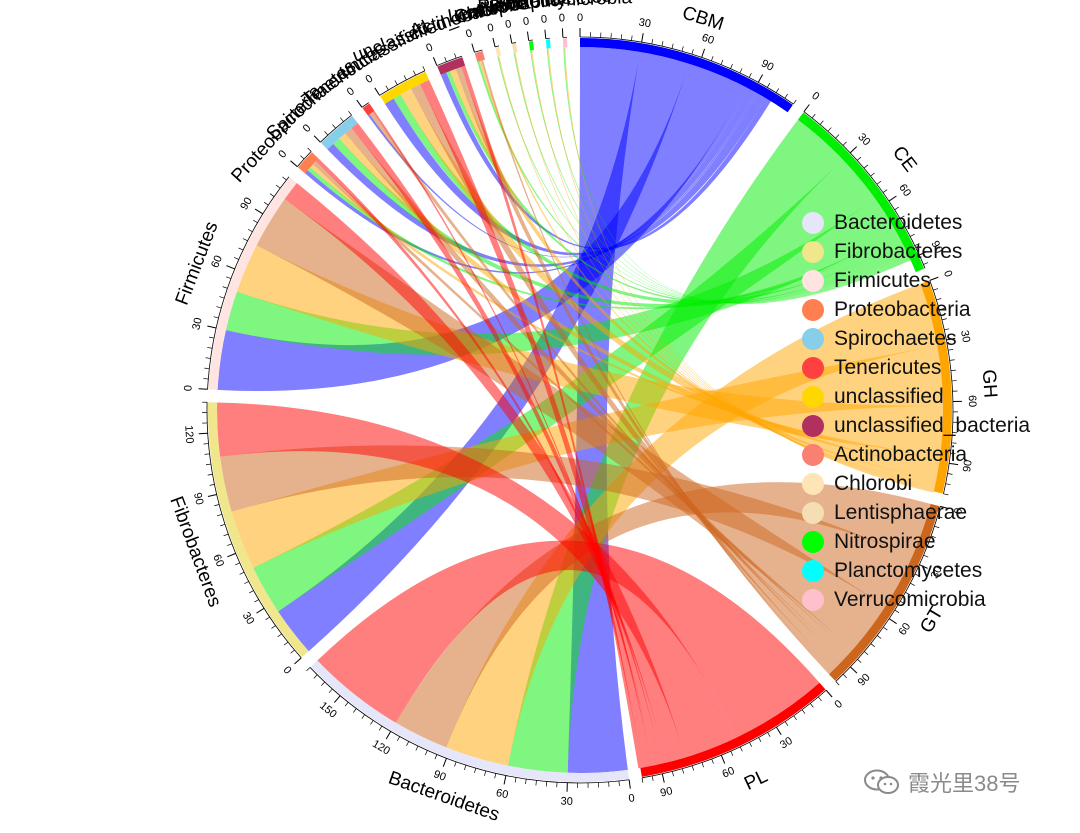 Image resolution: width=1080 pixels, height=833 pixels. What do you see at coordinates (308, 163) in the screenshot?
I see `sector-arc-proteobacteria` at bounding box center [308, 163].